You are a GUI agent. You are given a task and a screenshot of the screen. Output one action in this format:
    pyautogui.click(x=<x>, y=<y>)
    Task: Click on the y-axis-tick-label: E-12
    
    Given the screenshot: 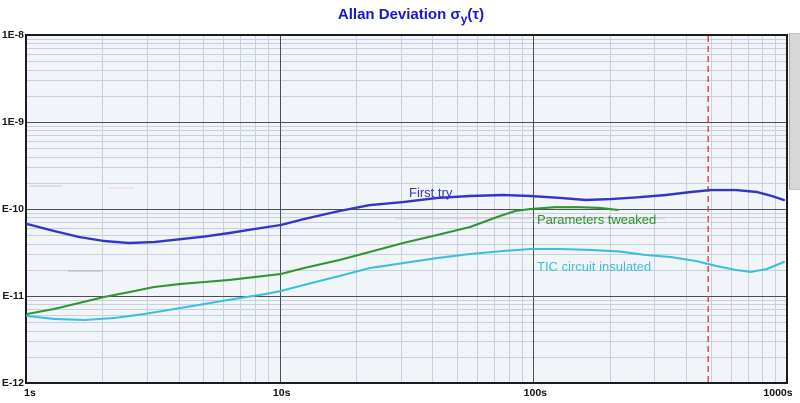 What is the action you would take?
    pyautogui.click(x=12, y=383)
    